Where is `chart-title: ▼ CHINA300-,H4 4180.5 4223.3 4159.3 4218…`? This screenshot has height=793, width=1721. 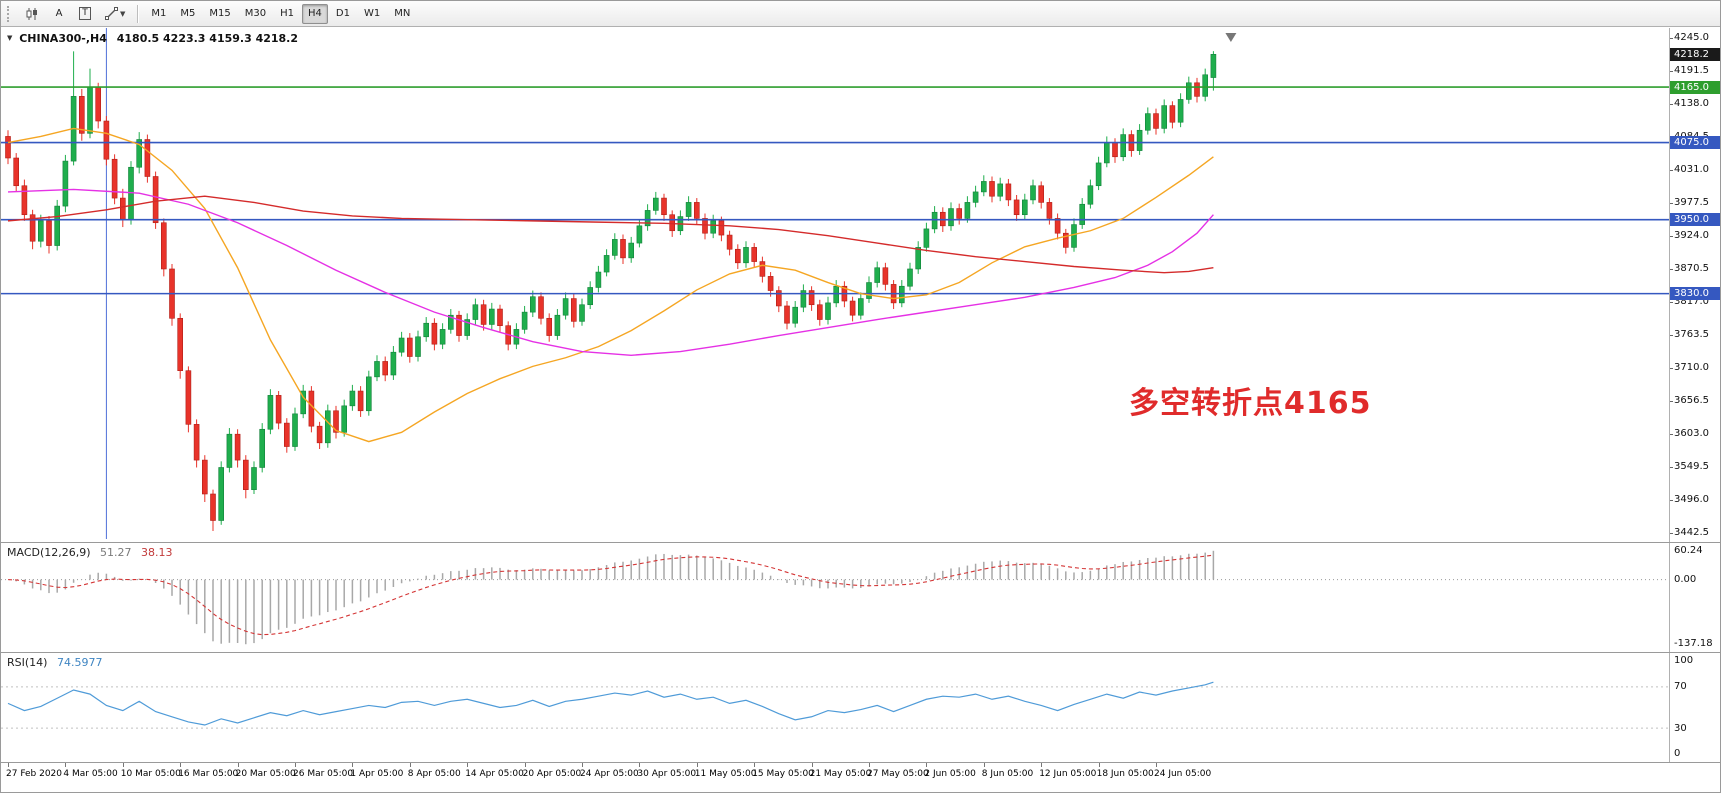 chart-title: ▼ CHINA300-,H4 4180.5 4223.3 4159.3 4218… is located at coordinates (152, 38).